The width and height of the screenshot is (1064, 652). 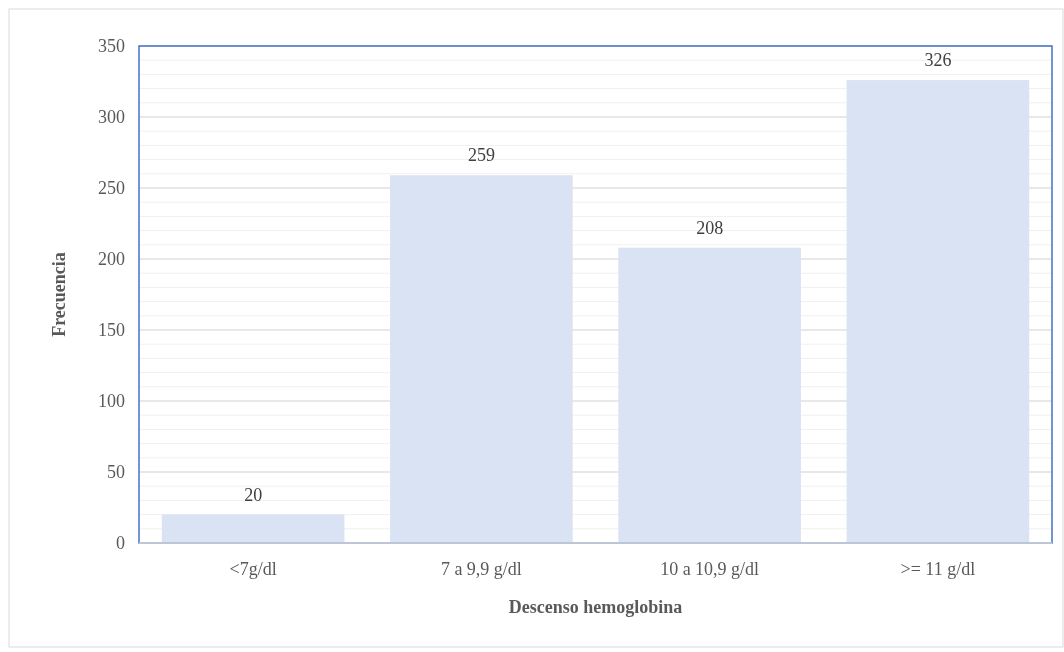 I want to click on x-tick-label: <7g/dl, so click(x=253, y=569).